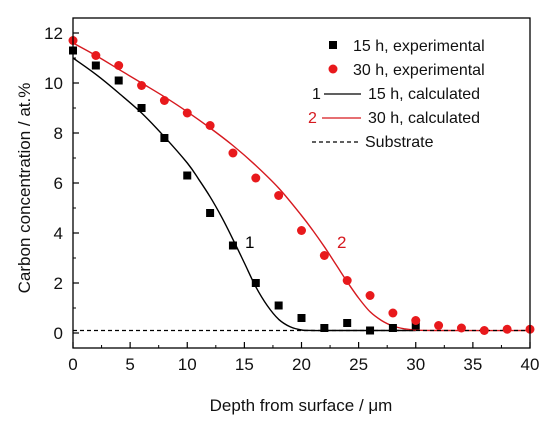 The height and width of the screenshot is (431, 550). I want to click on y-tick-label: 8, so click(58, 133).